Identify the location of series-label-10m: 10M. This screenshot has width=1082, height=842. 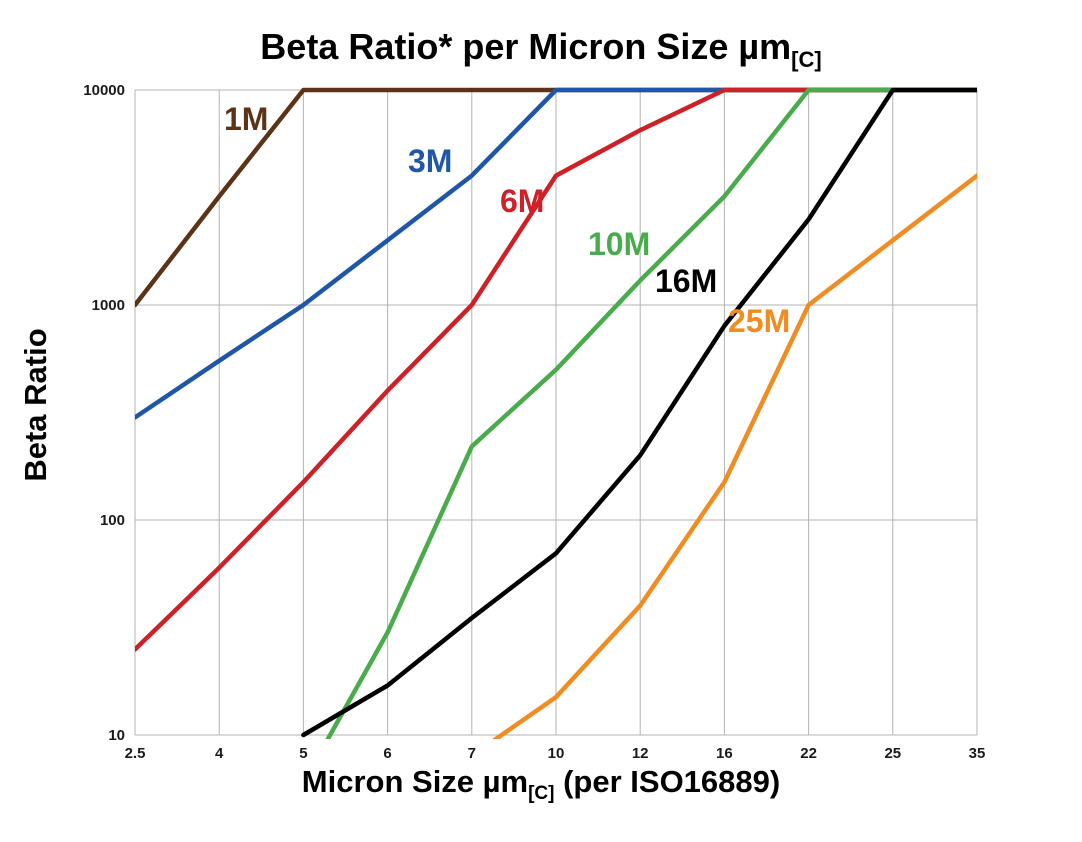
(619, 244).